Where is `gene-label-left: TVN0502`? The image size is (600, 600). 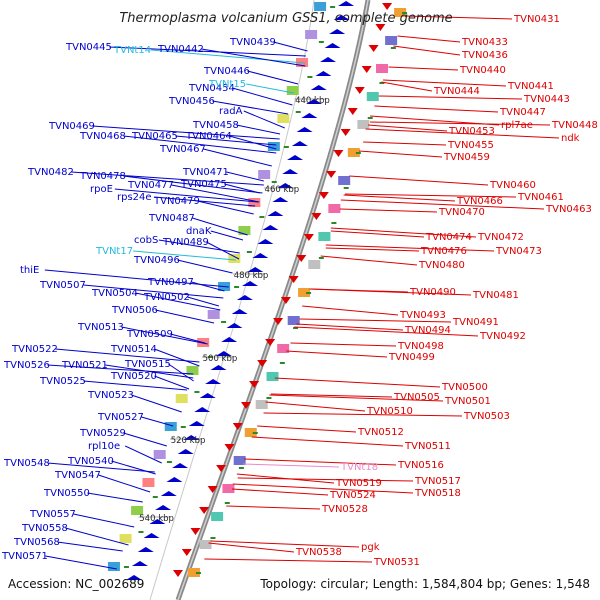
gene-label-left: TVN0502 is located at coordinates (166, 297).